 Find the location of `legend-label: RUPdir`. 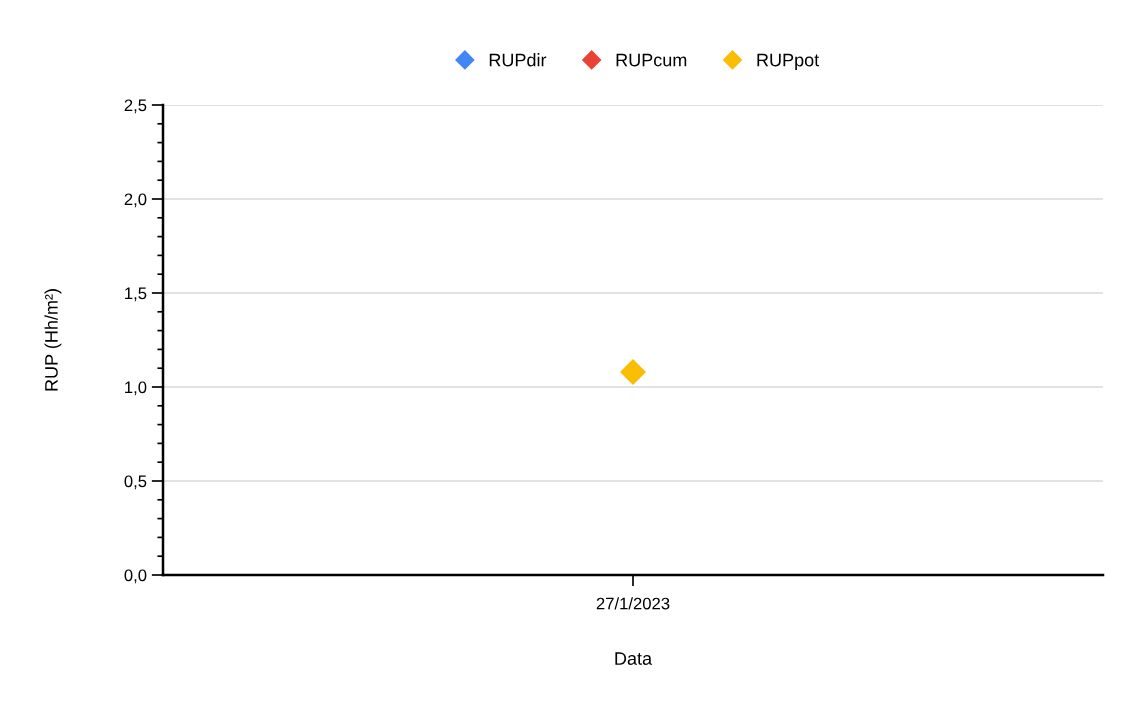

legend-label: RUPdir is located at coordinates (518, 60).